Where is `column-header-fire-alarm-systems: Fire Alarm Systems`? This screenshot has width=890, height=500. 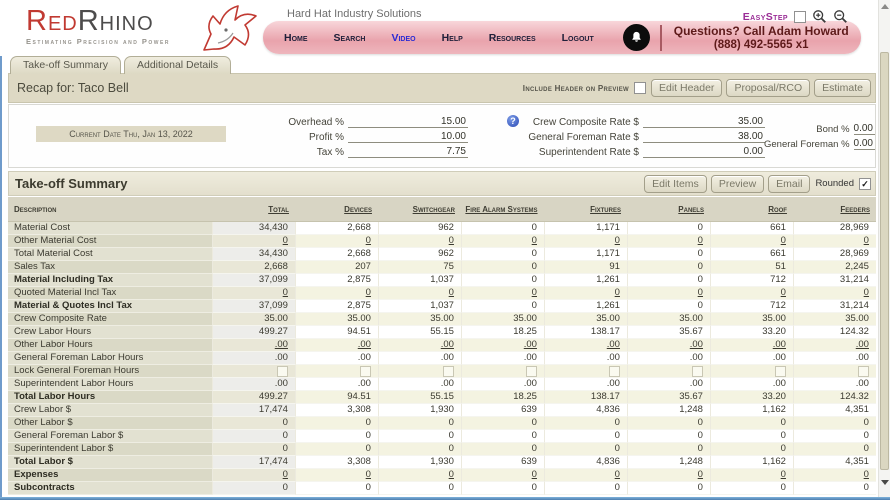 column-header-fire-alarm-systems: Fire Alarm Systems is located at coordinates (501, 209).